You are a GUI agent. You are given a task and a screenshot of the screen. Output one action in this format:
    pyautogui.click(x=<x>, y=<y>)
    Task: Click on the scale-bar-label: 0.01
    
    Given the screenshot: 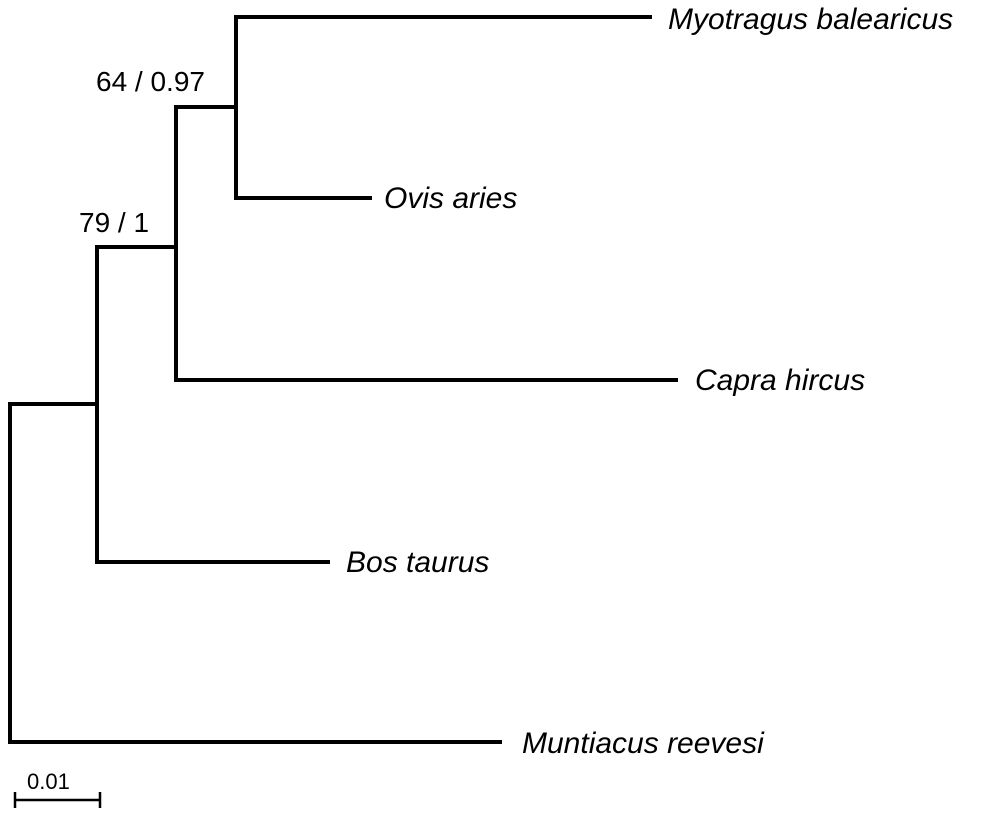 What is the action you would take?
    pyautogui.click(x=48, y=781)
    